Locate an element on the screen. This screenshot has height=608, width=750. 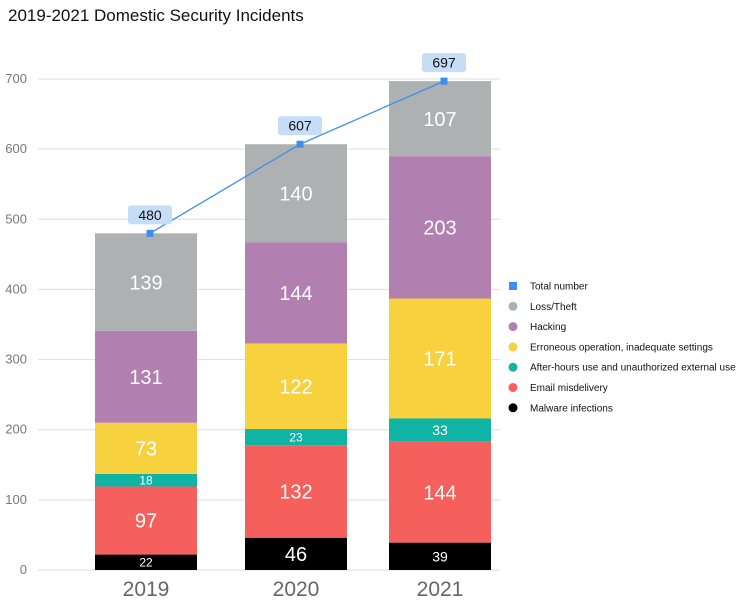
x-tick-label: 2020 is located at coordinates (296, 589).